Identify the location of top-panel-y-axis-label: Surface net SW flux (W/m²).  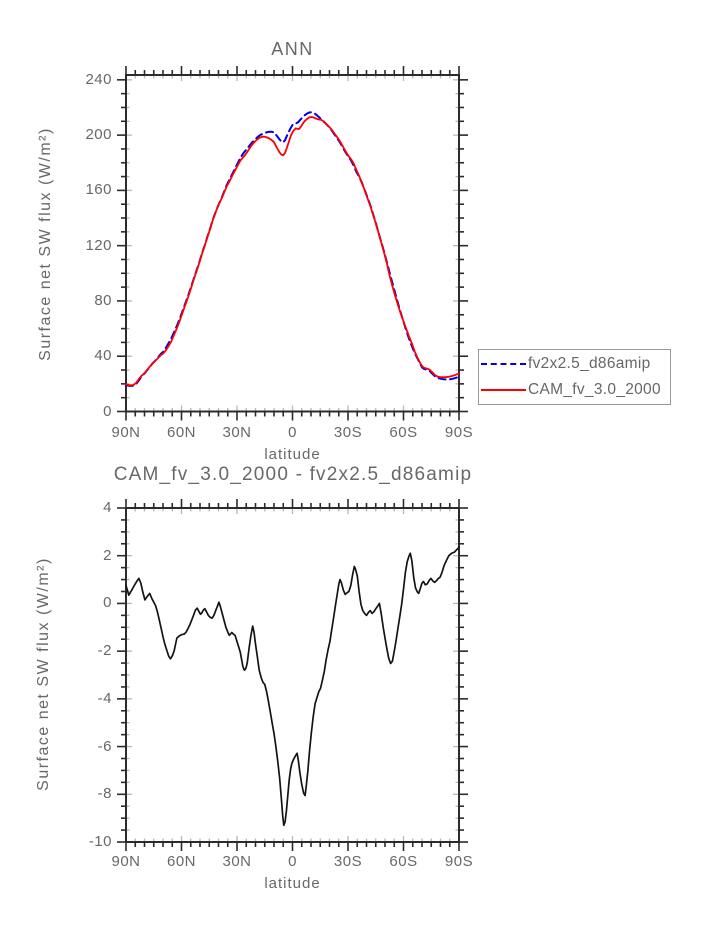
(45, 244).